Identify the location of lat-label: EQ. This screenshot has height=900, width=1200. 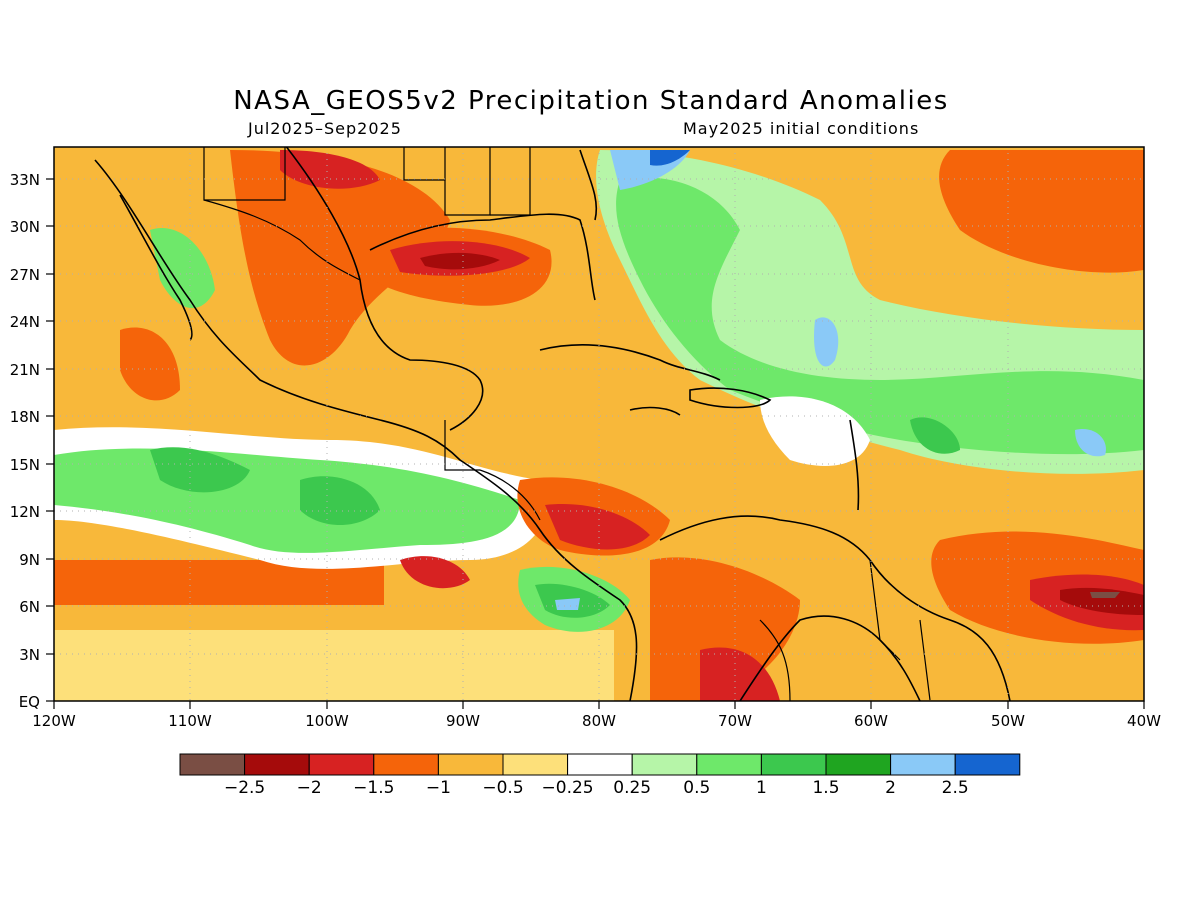
(29, 702).